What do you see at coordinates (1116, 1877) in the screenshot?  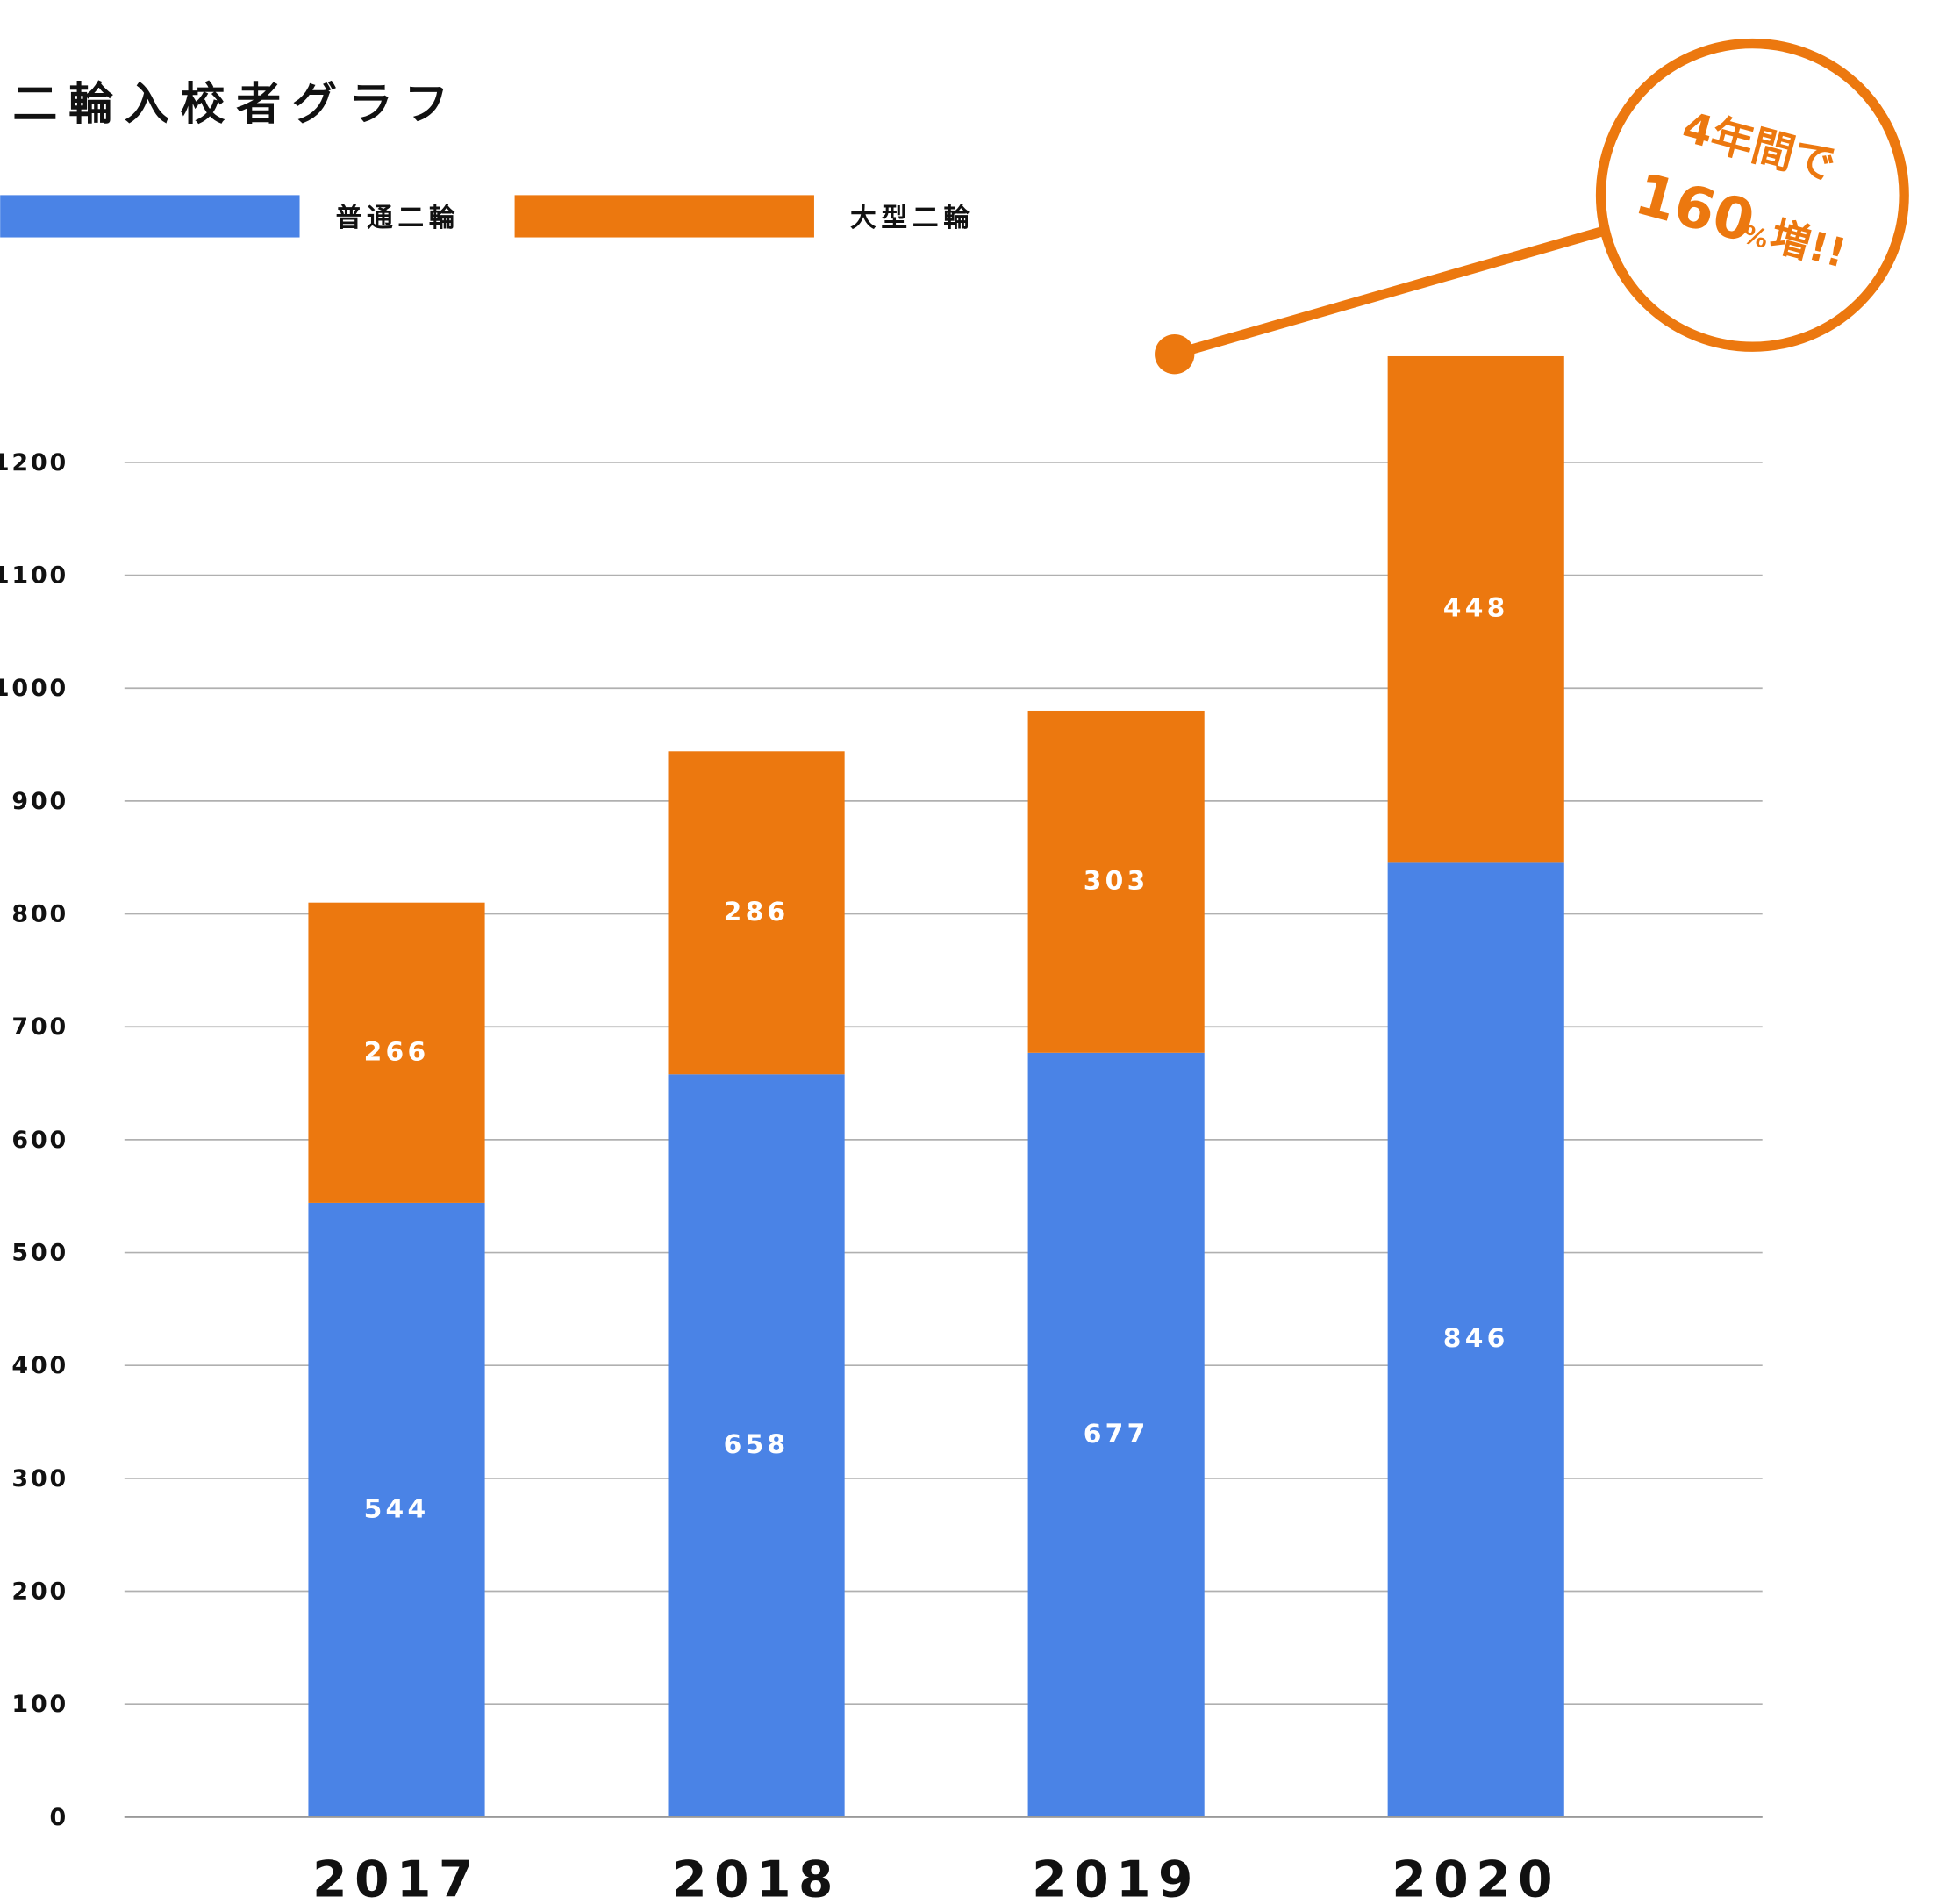 I see `x-tick-label: 2019` at bounding box center [1116, 1877].